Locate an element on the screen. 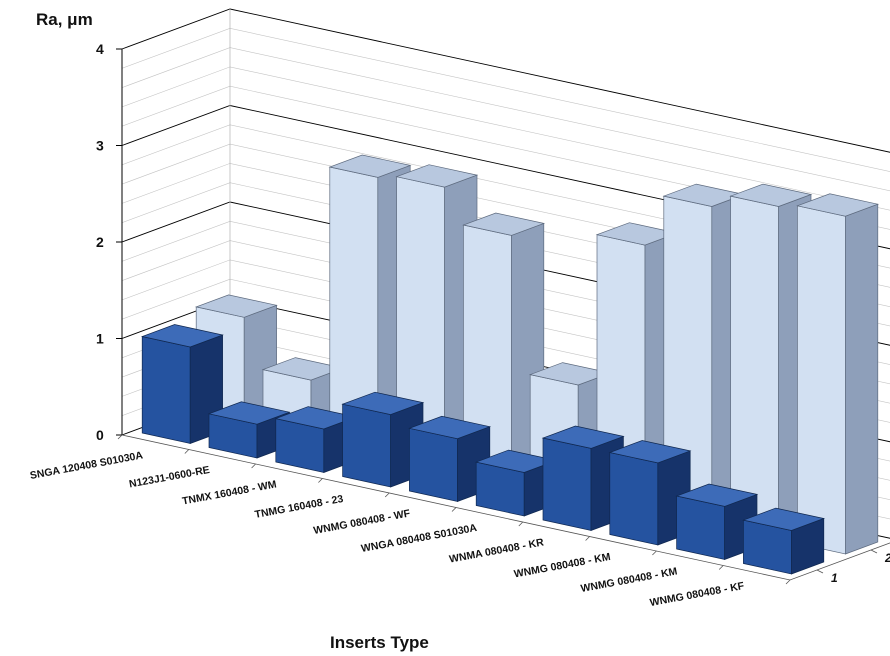 The height and width of the screenshot is (656, 890). x-tick-label: WNMG 080408 - KF is located at coordinates (697, 594).